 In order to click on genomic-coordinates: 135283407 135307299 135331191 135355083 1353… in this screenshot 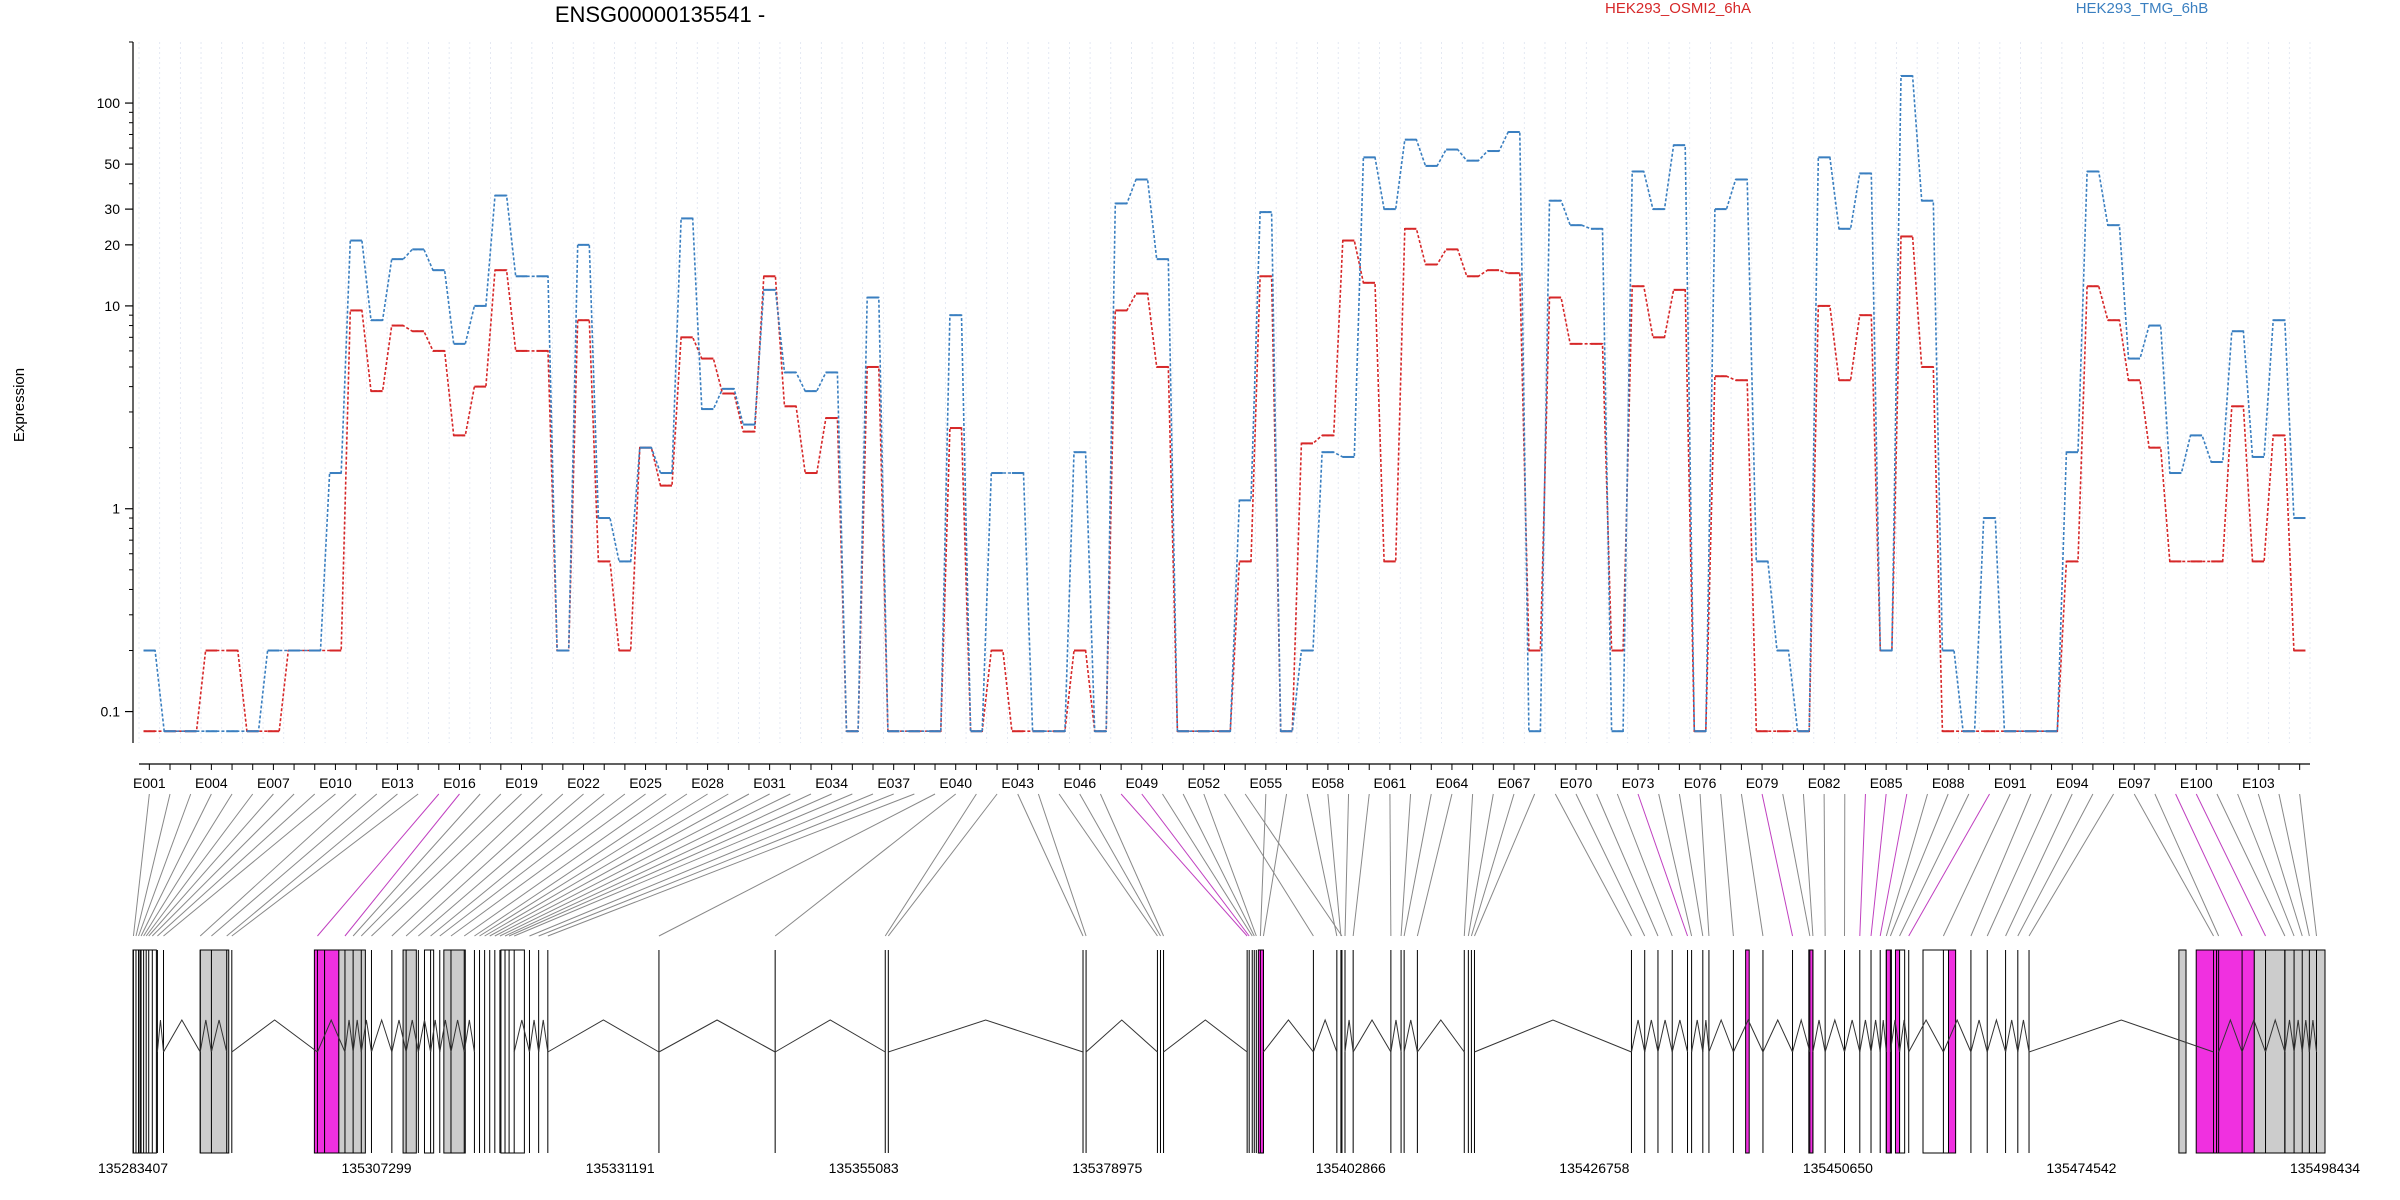, I will do `click(1229, 1168)`.